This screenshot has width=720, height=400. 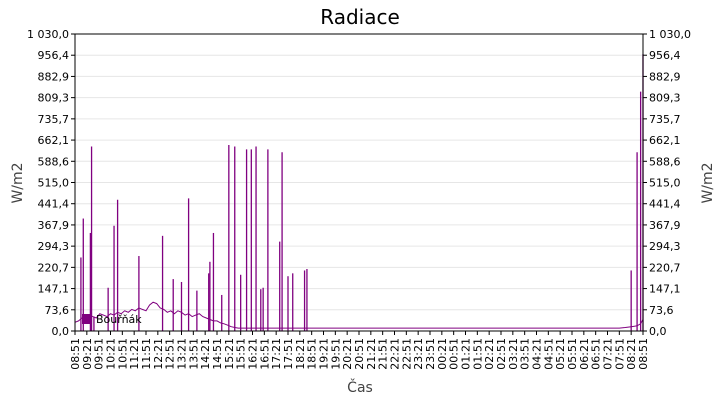 What do you see at coordinates (359, 315) in the screenshot?
I see `series-line` at bounding box center [359, 315].